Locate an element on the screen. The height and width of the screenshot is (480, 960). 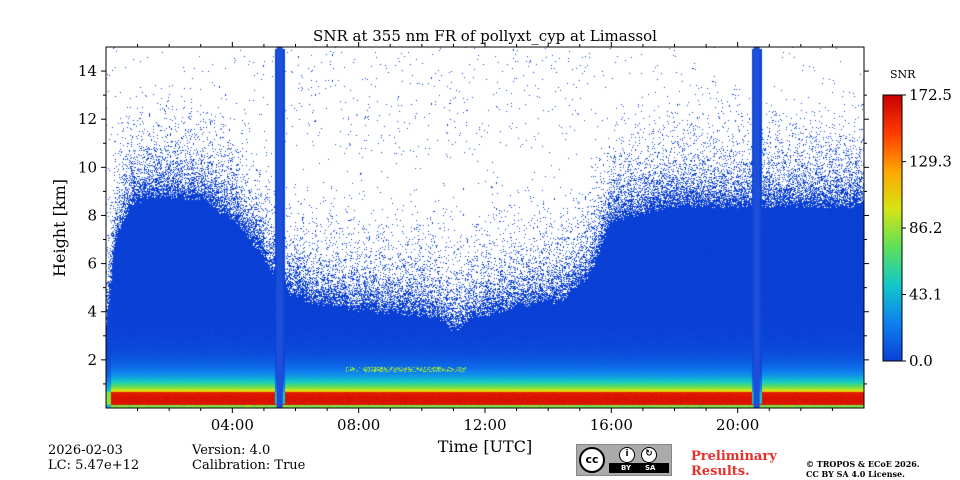
by-label: BY is located at coordinates (626, 468).